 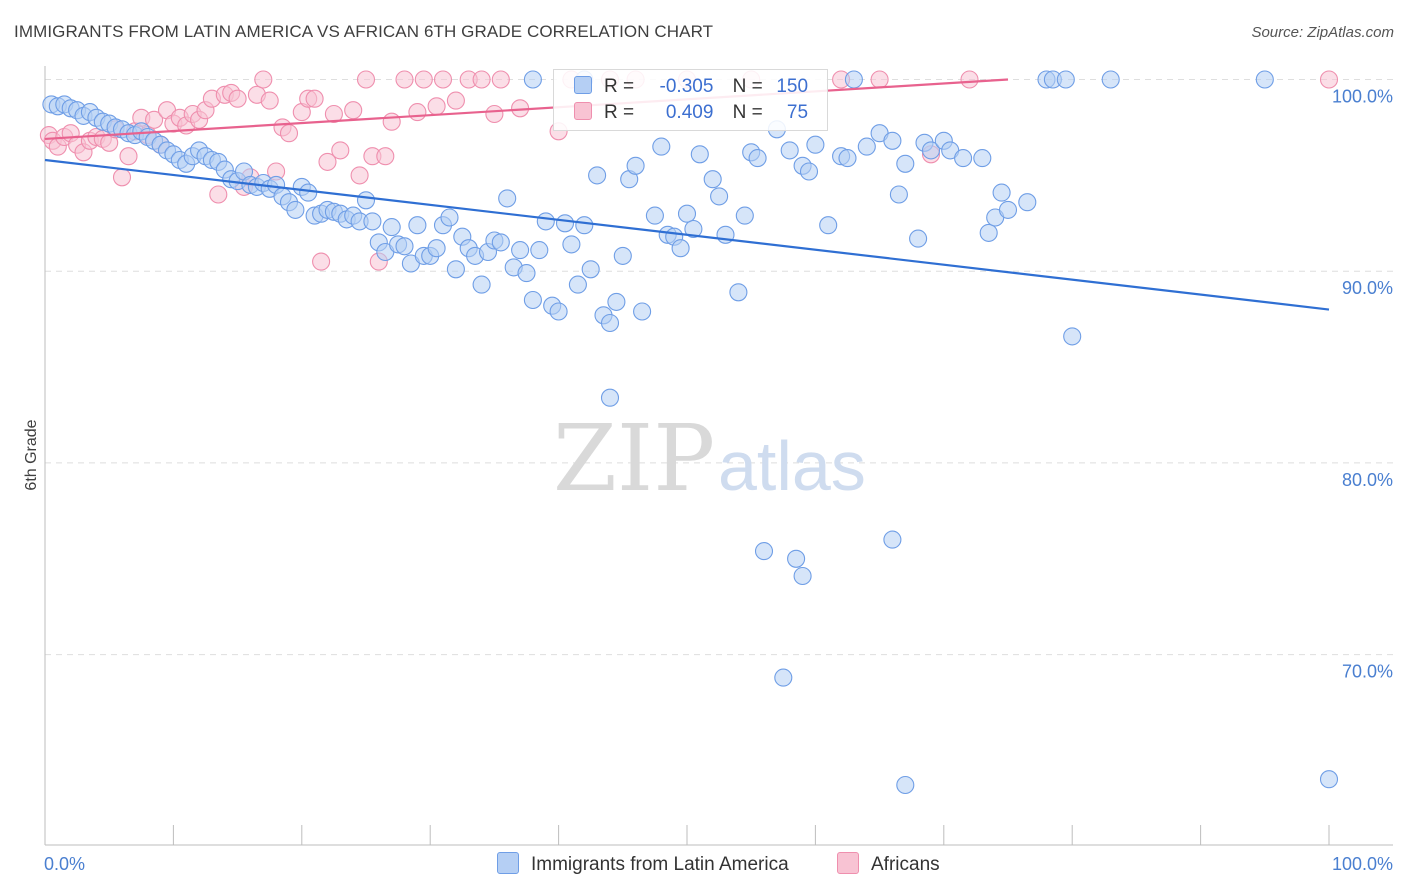 I want to click on legend-swatch-pink, so click(x=583, y=111).